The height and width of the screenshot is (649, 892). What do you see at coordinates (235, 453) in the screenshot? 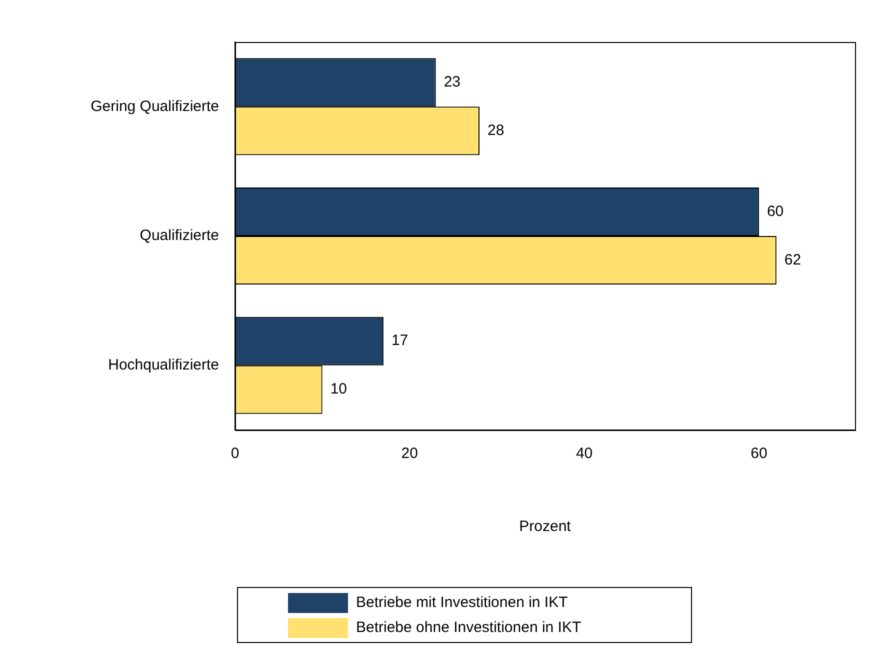
I see `x-tick-label: 0` at bounding box center [235, 453].